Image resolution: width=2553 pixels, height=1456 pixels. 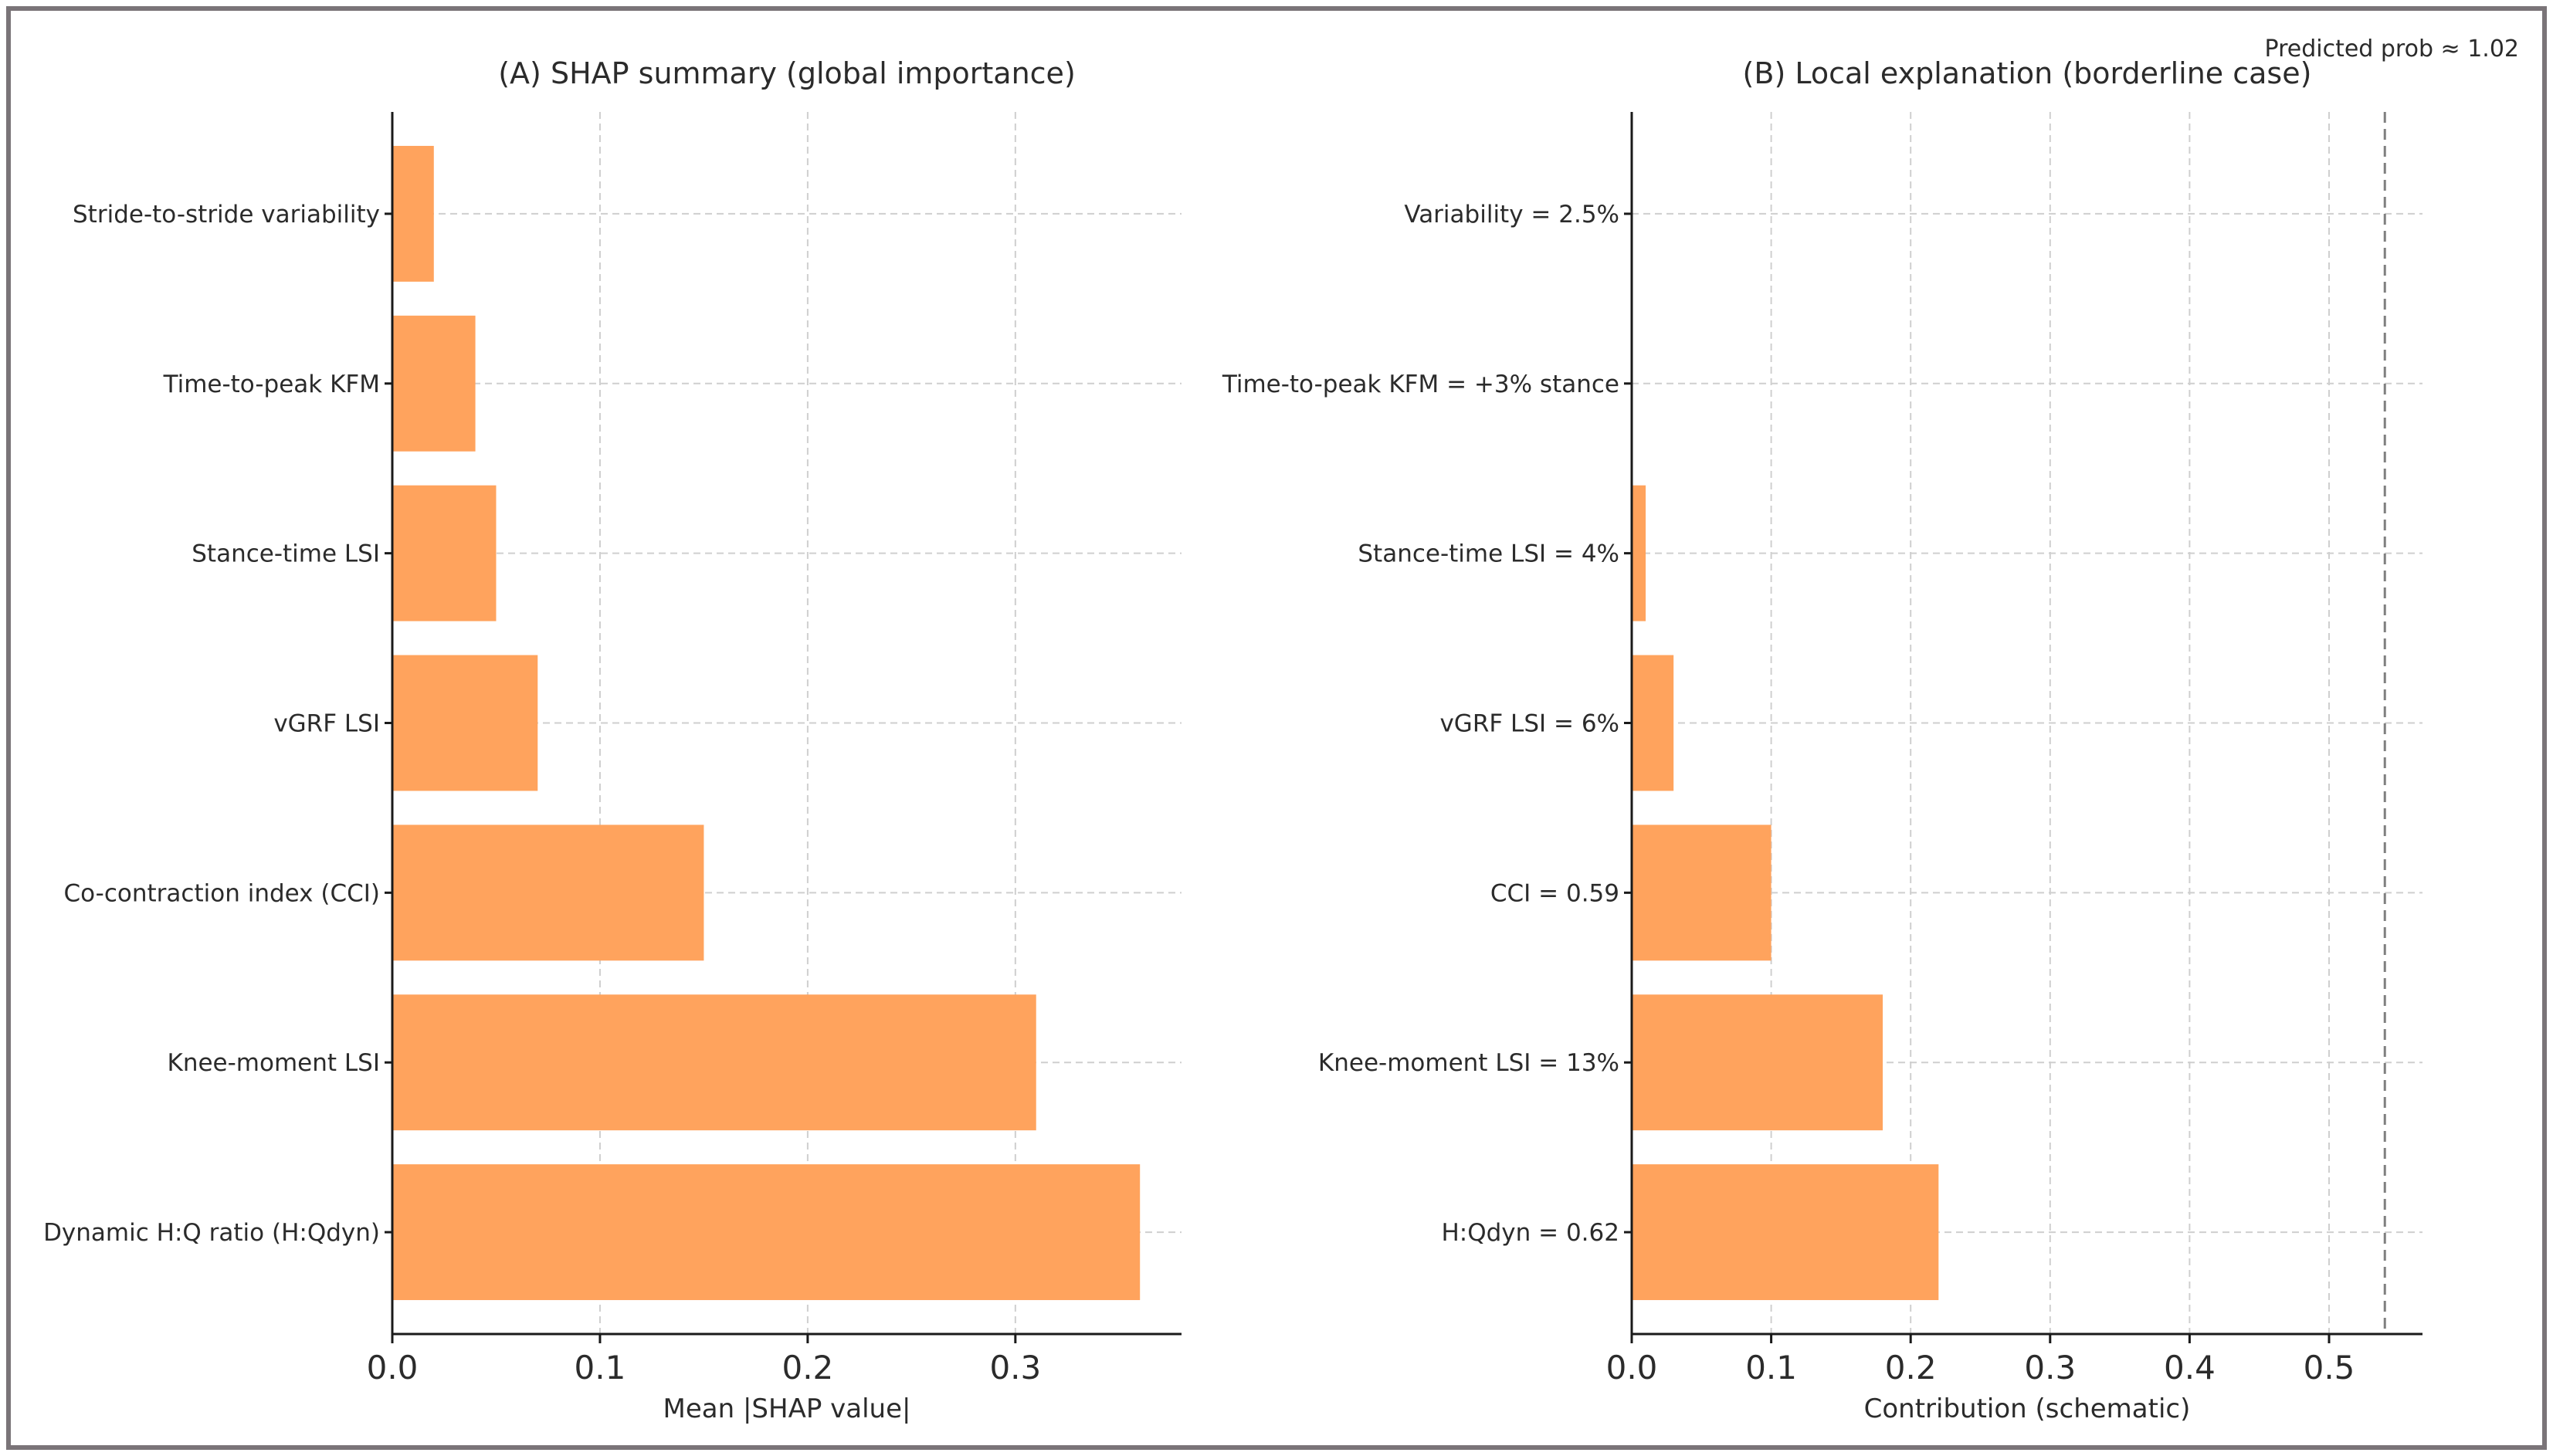 What do you see at coordinates (211, 1233) in the screenshot?
I see `y-tick-label: Dynamic H:Q ratio (H:Qdyn)` at bounding box center [211, 1233].